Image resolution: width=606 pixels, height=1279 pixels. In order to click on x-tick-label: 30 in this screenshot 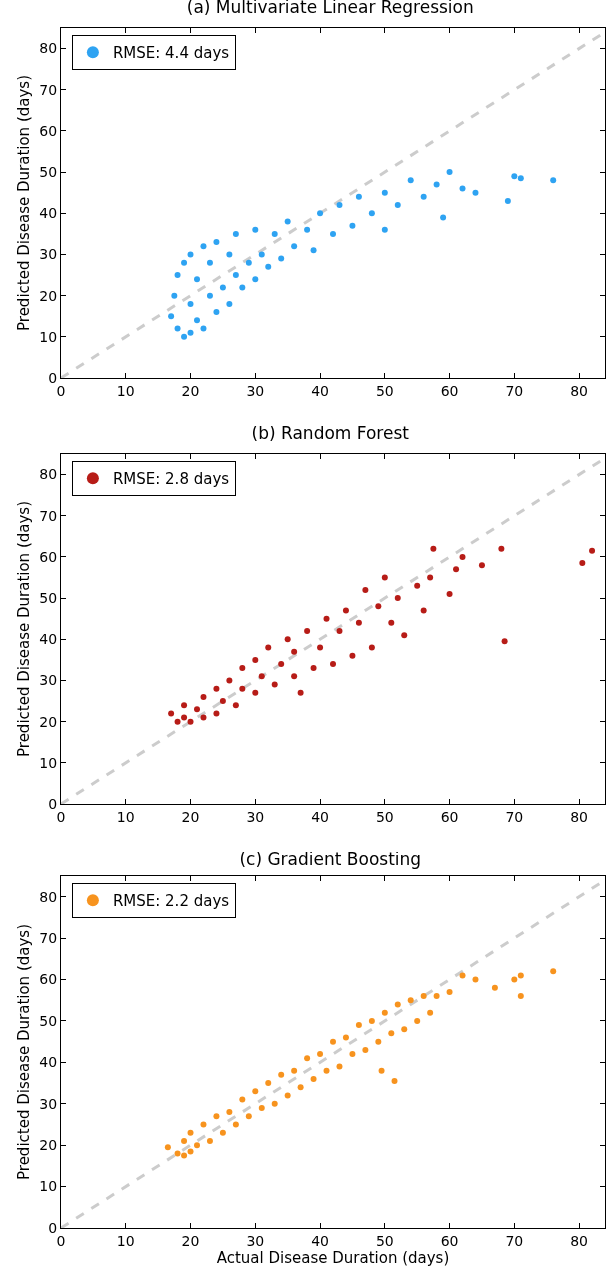, I will do `click(255, 816)`.